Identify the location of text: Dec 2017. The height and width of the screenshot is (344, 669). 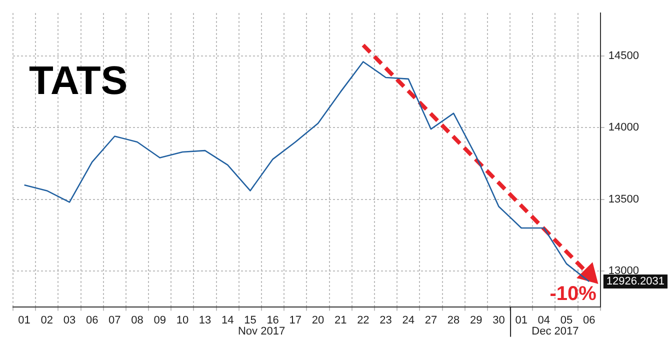
(555, 331).